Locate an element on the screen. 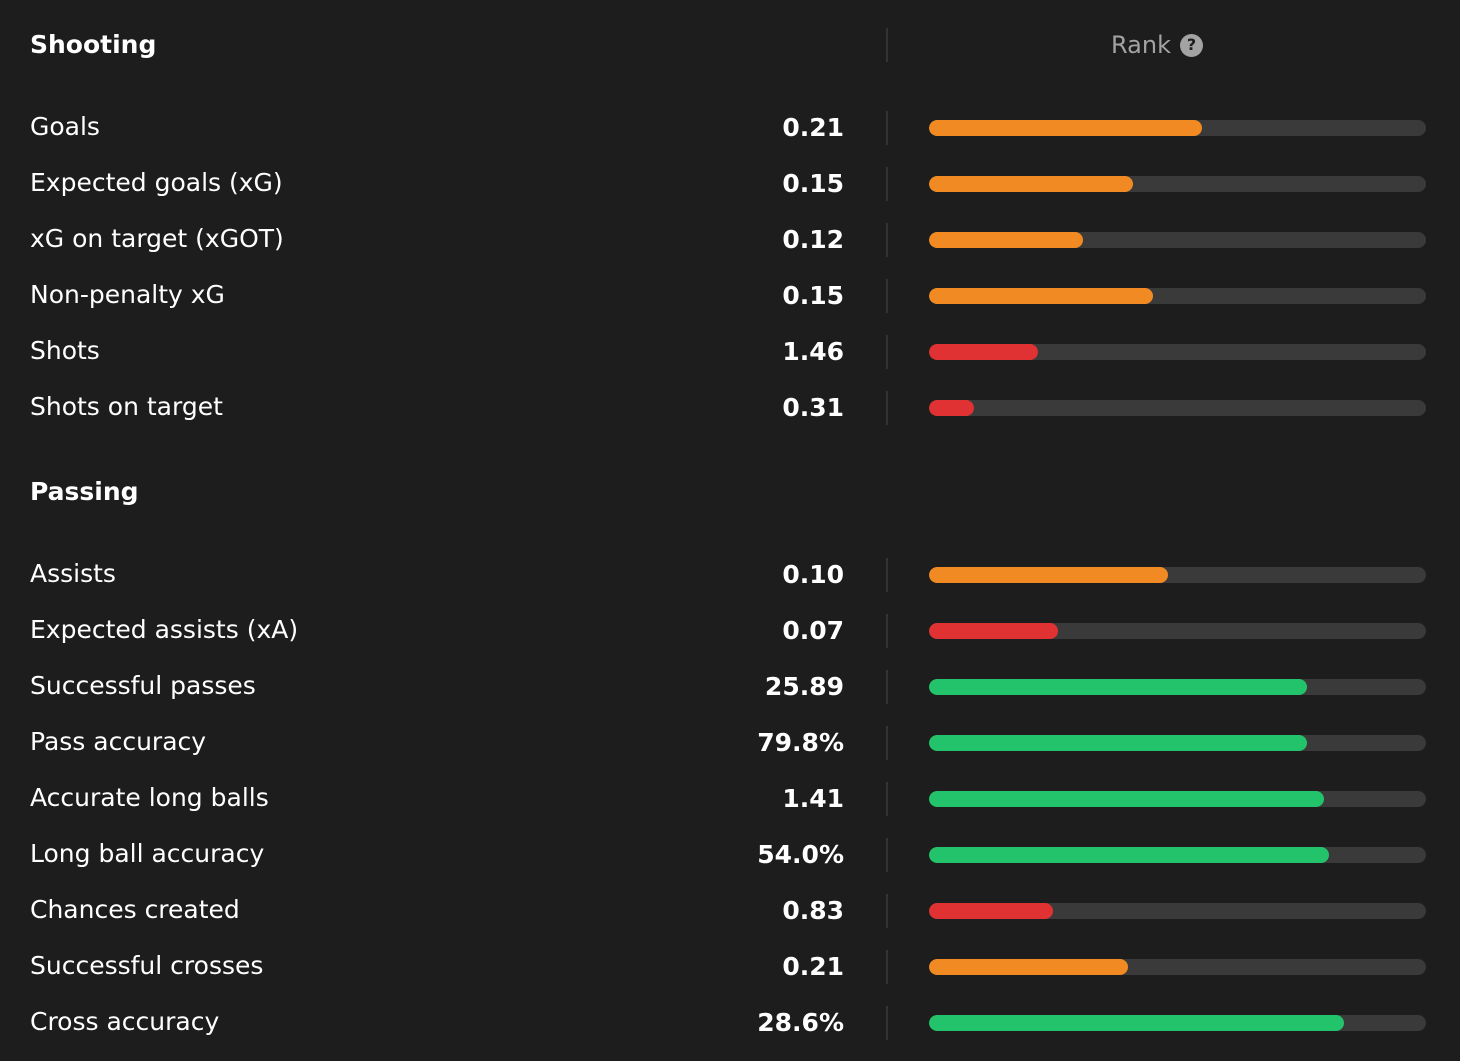  stat-row: Expected goals (xG) 0.15 is located at coordinates (730, 184).